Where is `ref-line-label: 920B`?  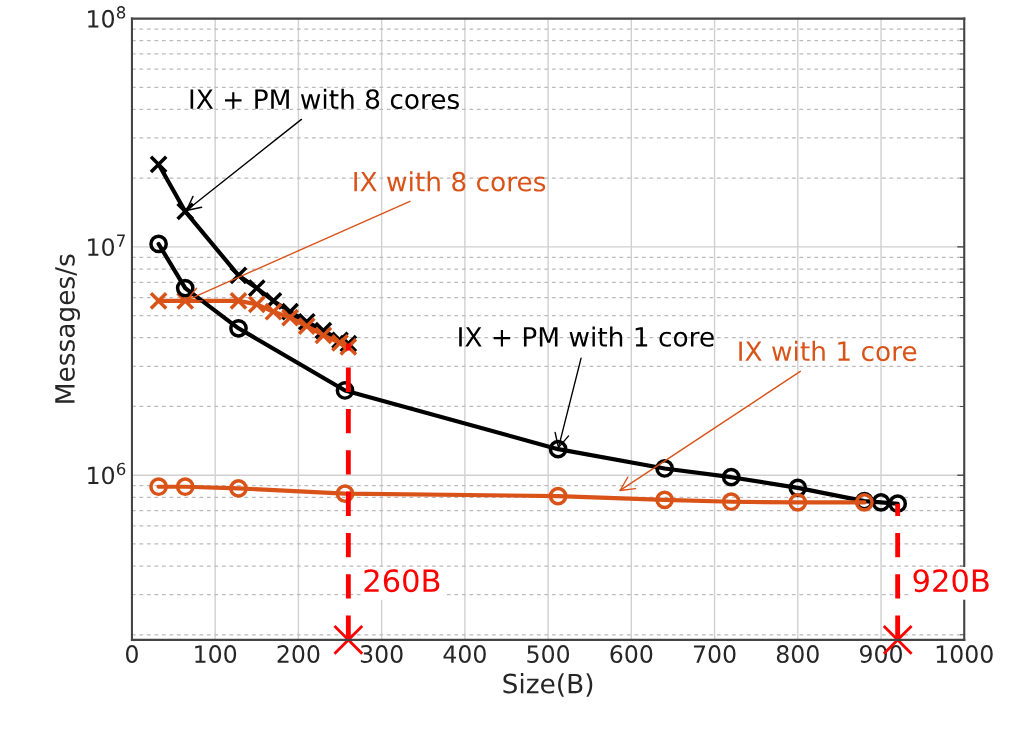 ref-line-label: 920B is located at coordinates (951, 581).